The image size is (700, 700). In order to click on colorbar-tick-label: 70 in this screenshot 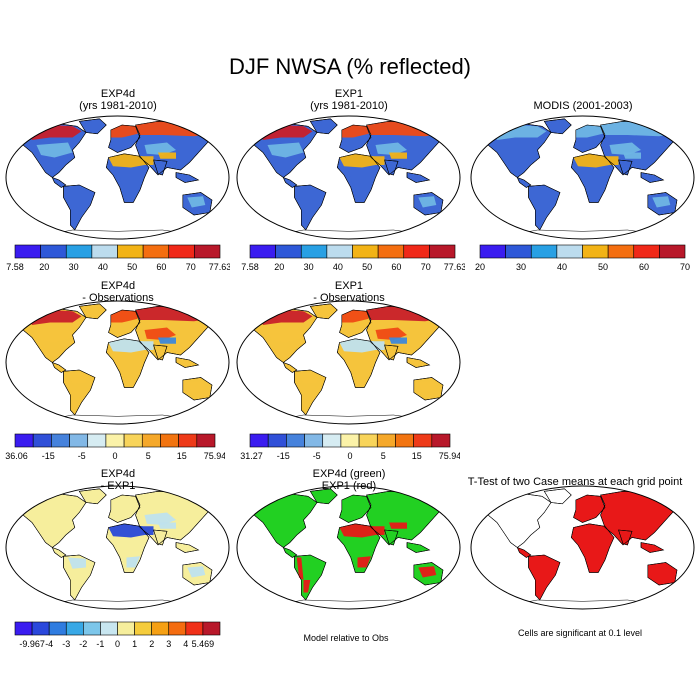, I will do `click(426, 267)`.